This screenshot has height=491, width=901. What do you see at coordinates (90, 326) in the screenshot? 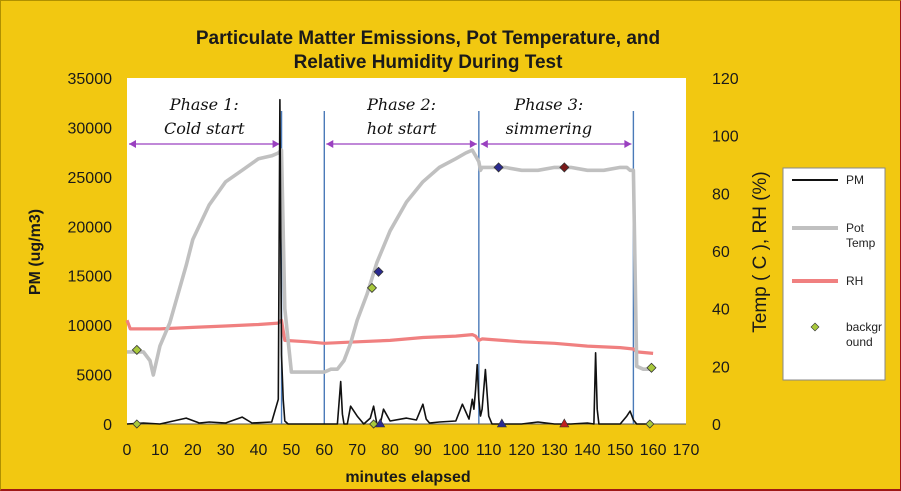
I see `y-left-tick-label: 10000` at bounding box center [90, 326].